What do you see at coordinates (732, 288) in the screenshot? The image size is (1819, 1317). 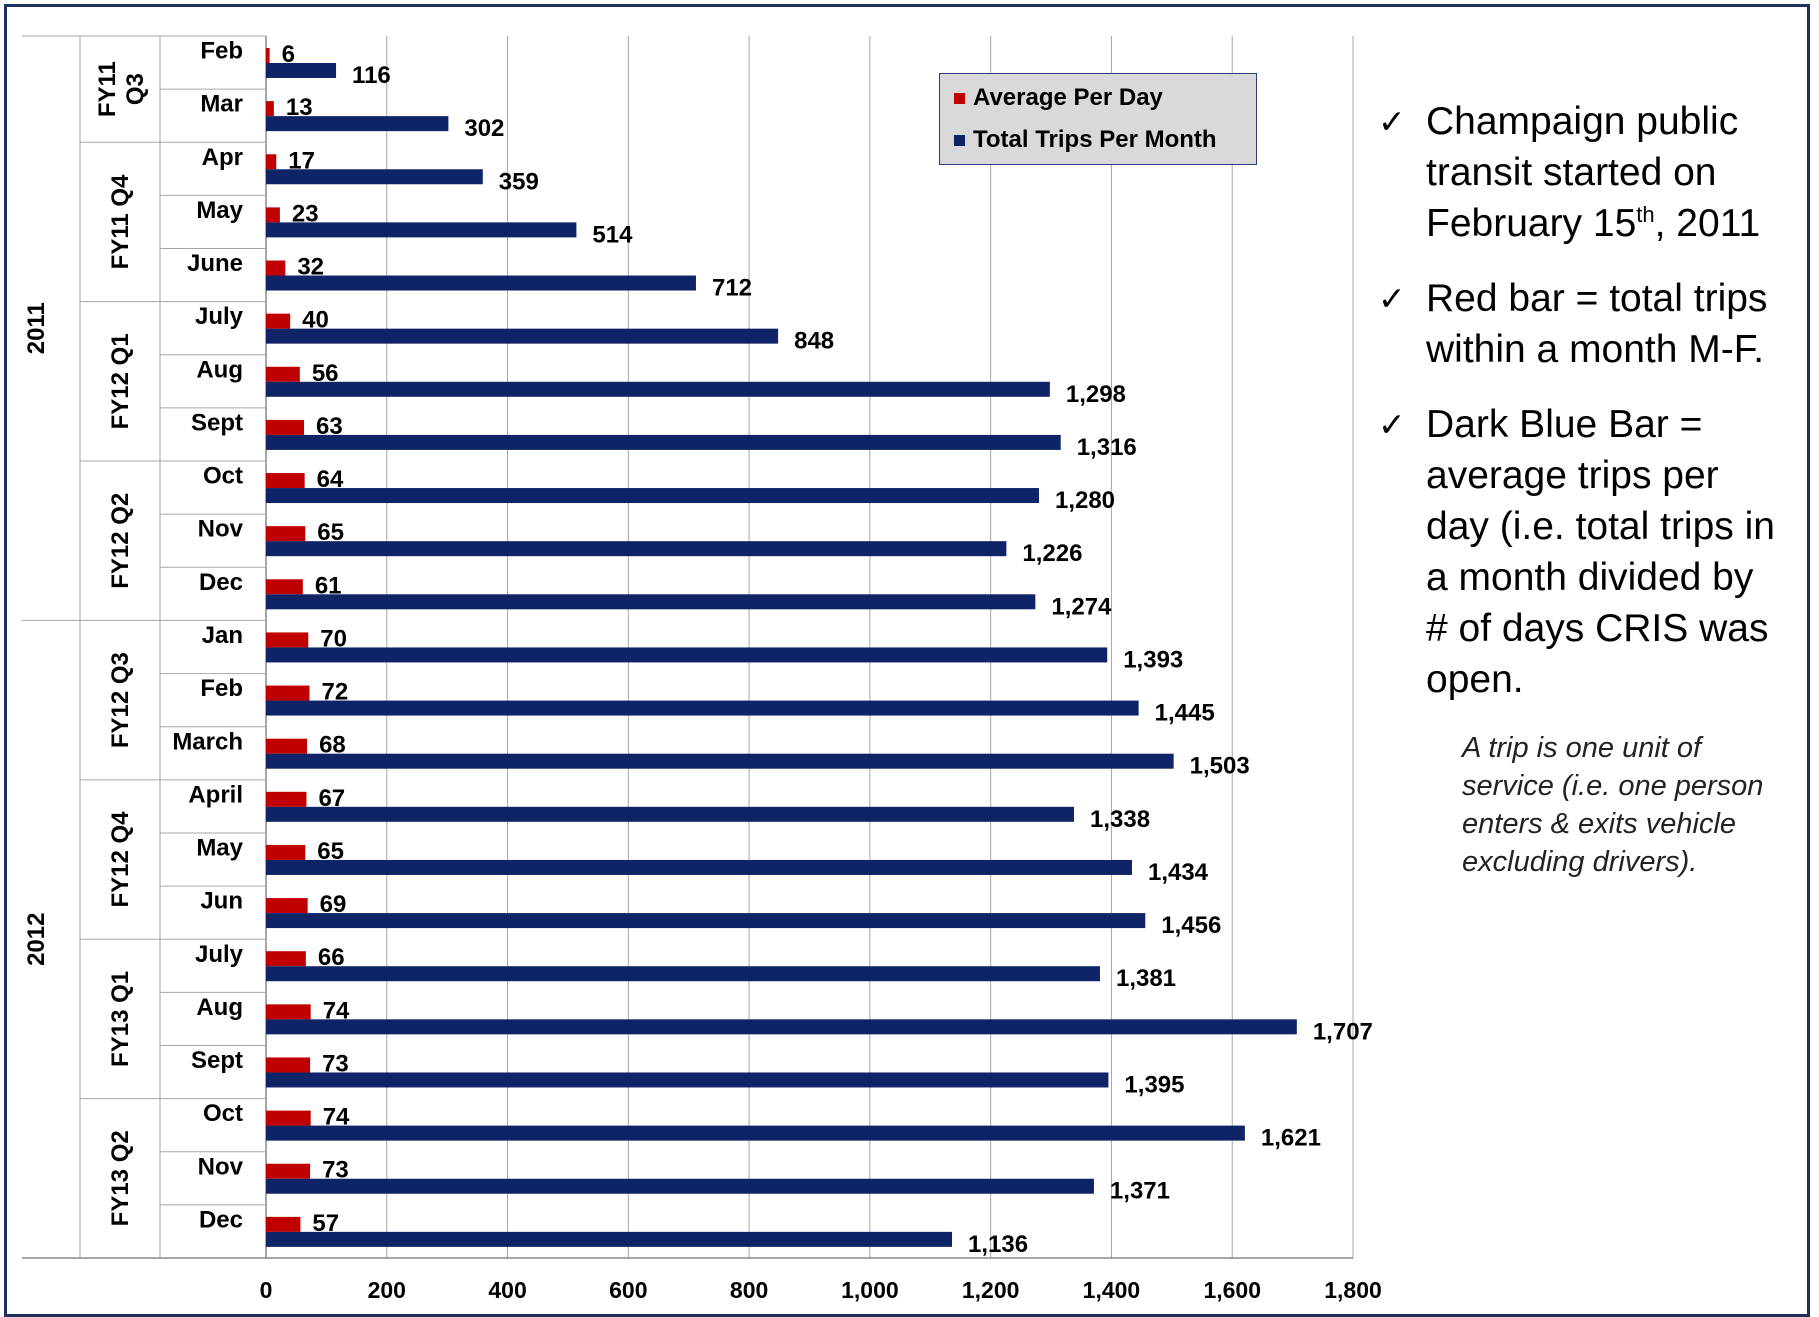 I see `data-label-total: 712` at bounding box center [732, 288].